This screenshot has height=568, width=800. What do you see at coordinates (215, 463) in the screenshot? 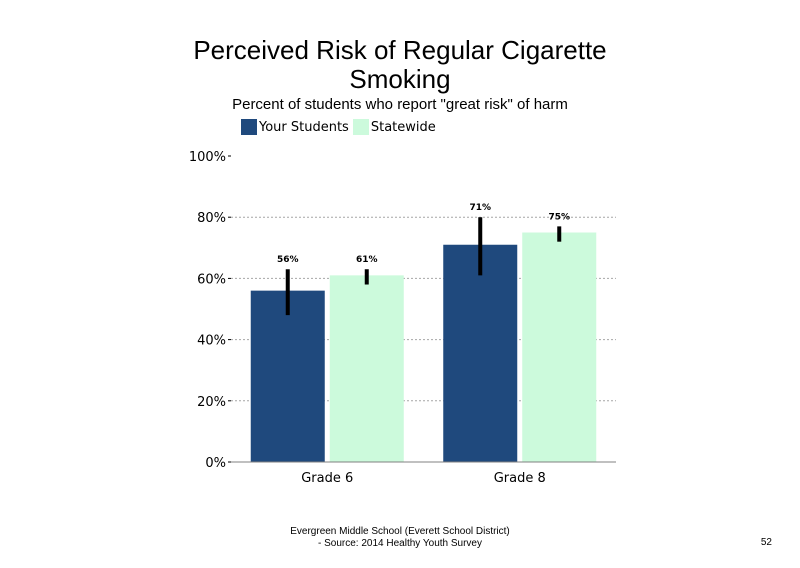
I see `y-tick-label: 0%` at bounding box center [215, 463].